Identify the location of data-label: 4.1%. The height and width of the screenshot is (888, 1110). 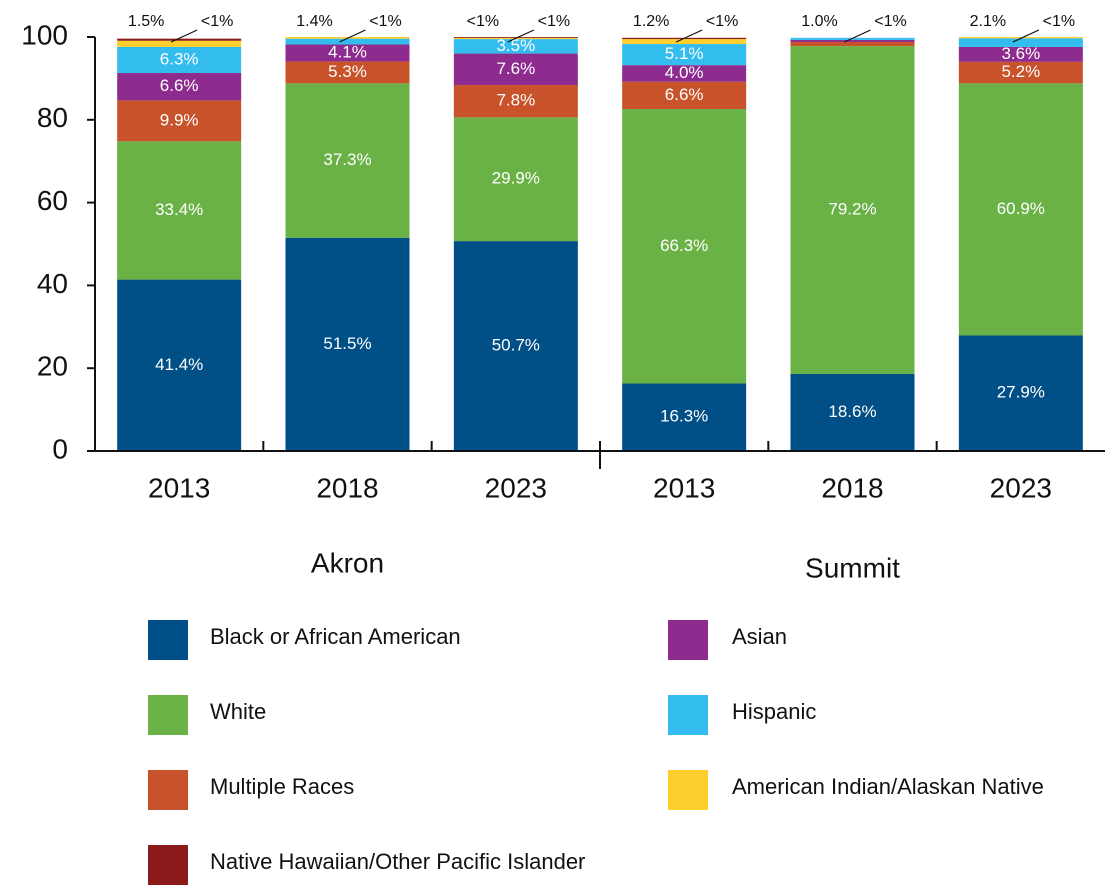
(347, 51).